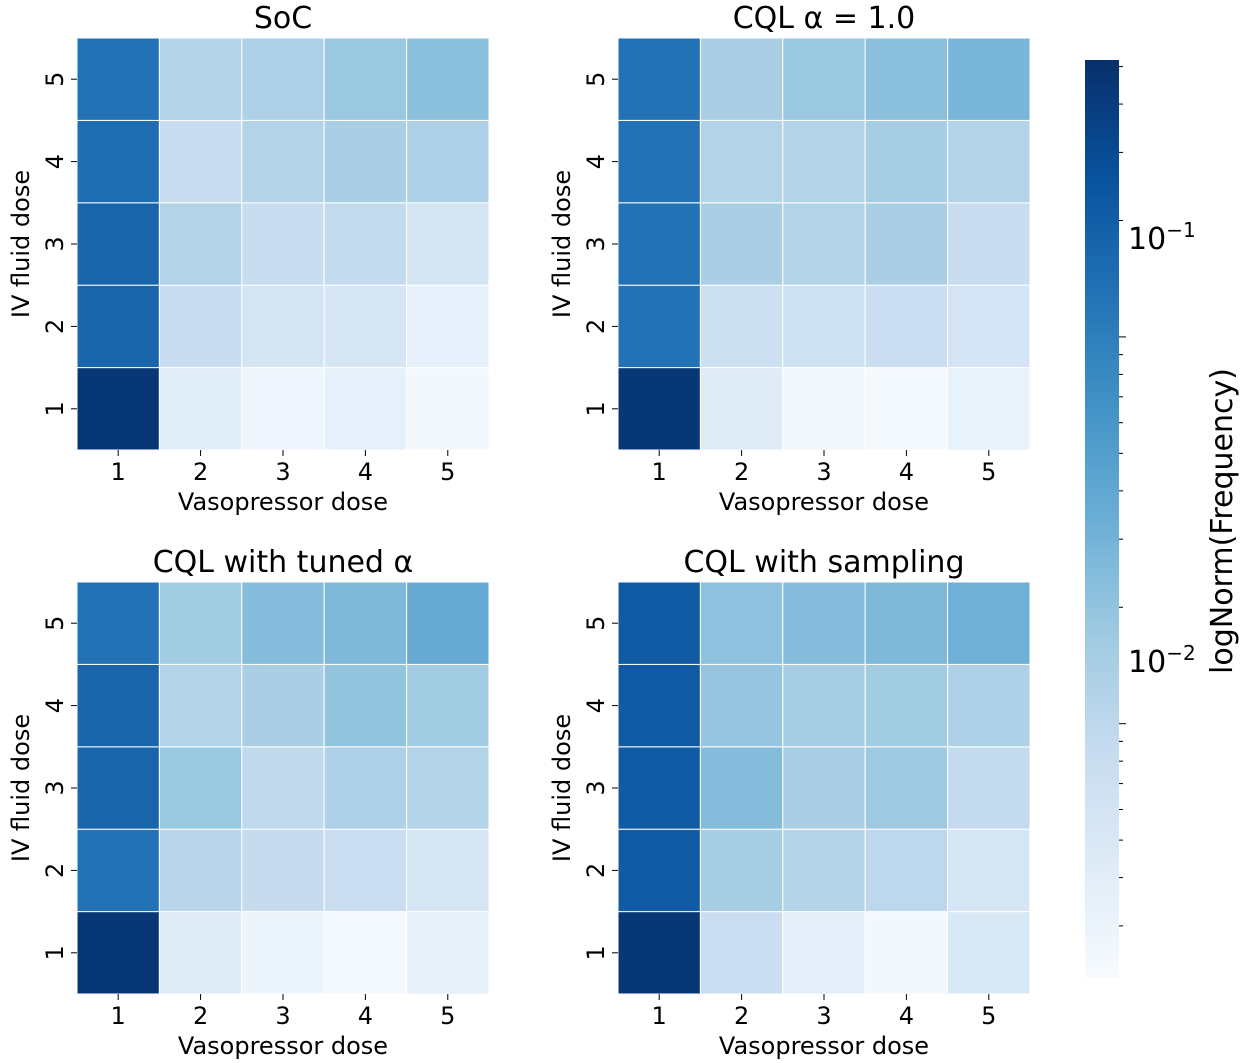 This screenshot has height=1063, width=1255. What do you see at coordinates (824, 18) in the screenshot?
I see `panel-title: CQL α = 1.0` at bounding box center [824, 18].